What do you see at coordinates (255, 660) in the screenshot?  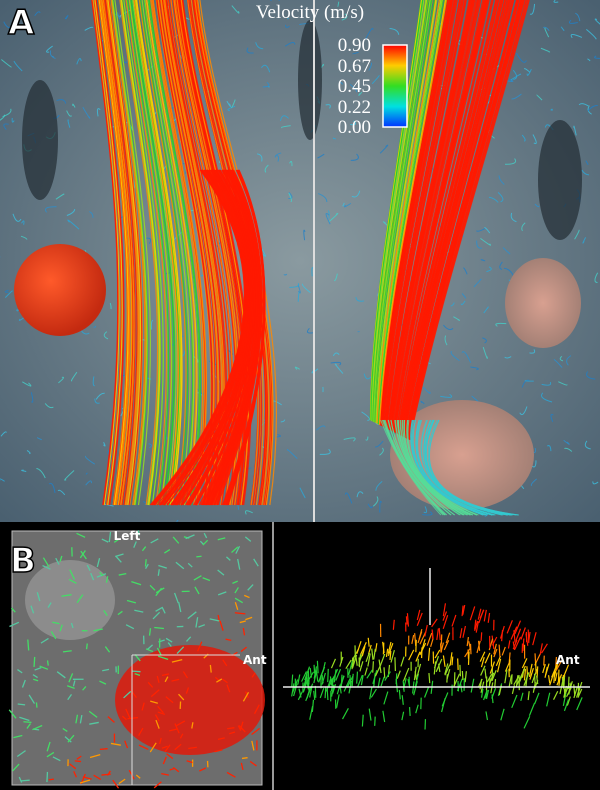 I see `orientation-label: Ant` at bounding box center [255, 660].